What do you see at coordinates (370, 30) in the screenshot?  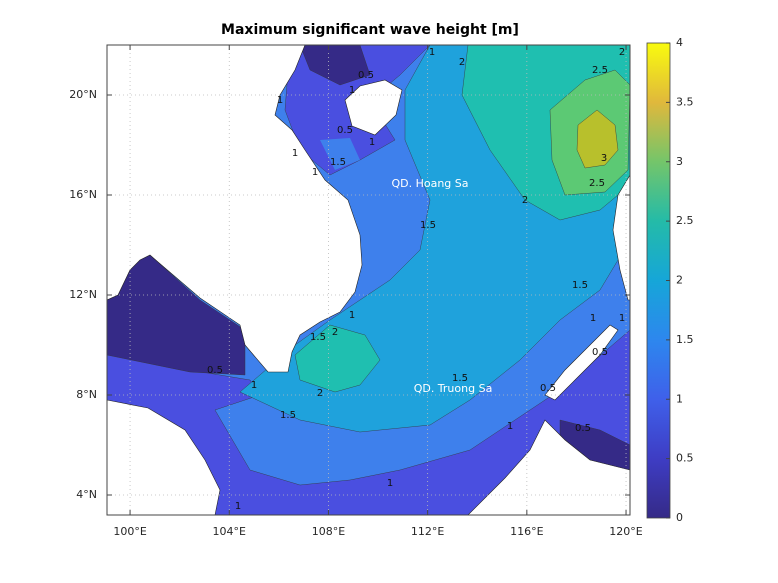 I see `chart-title: Maximum significant wave height [m]` at bounding box center [370, 30].